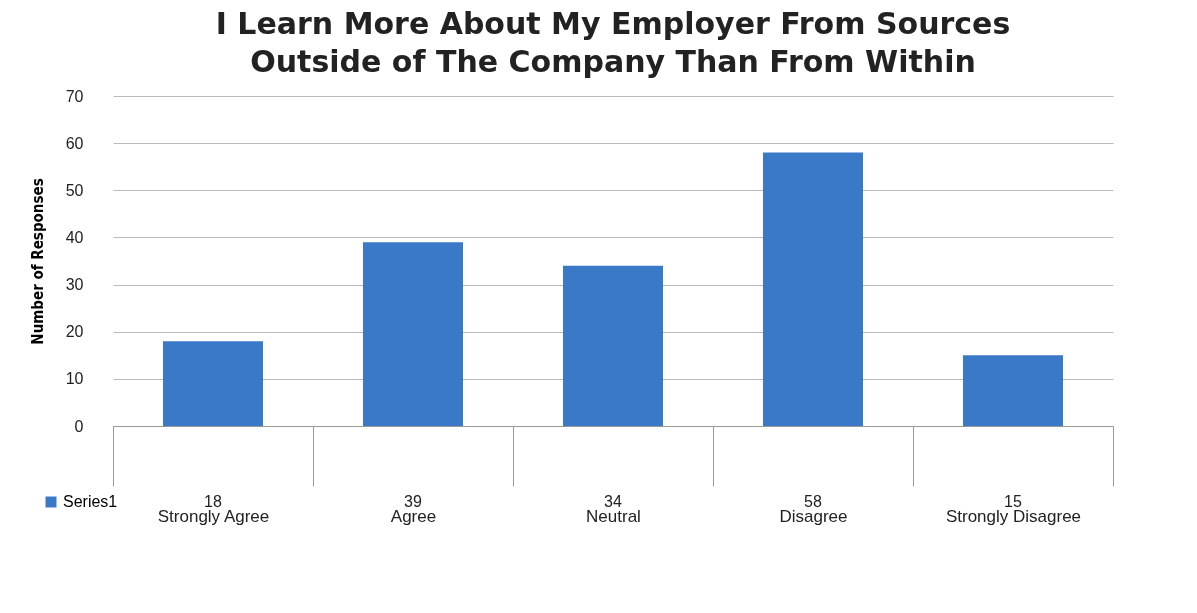 This screenshot has width=1197, height=613. What do you see at coordinates (90, 501) in the screenshot?
I see `legend-label: Series1` at bounding box center [90, 501].